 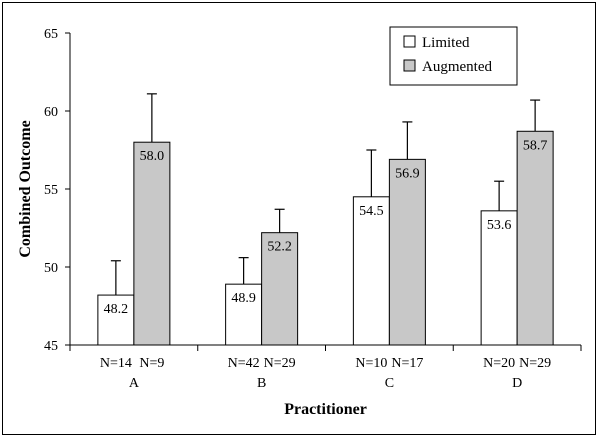 What do you see at coordinates (116, 320) in the screenshot?
I see `bar-limited-a` at bounding box center [116, 320].